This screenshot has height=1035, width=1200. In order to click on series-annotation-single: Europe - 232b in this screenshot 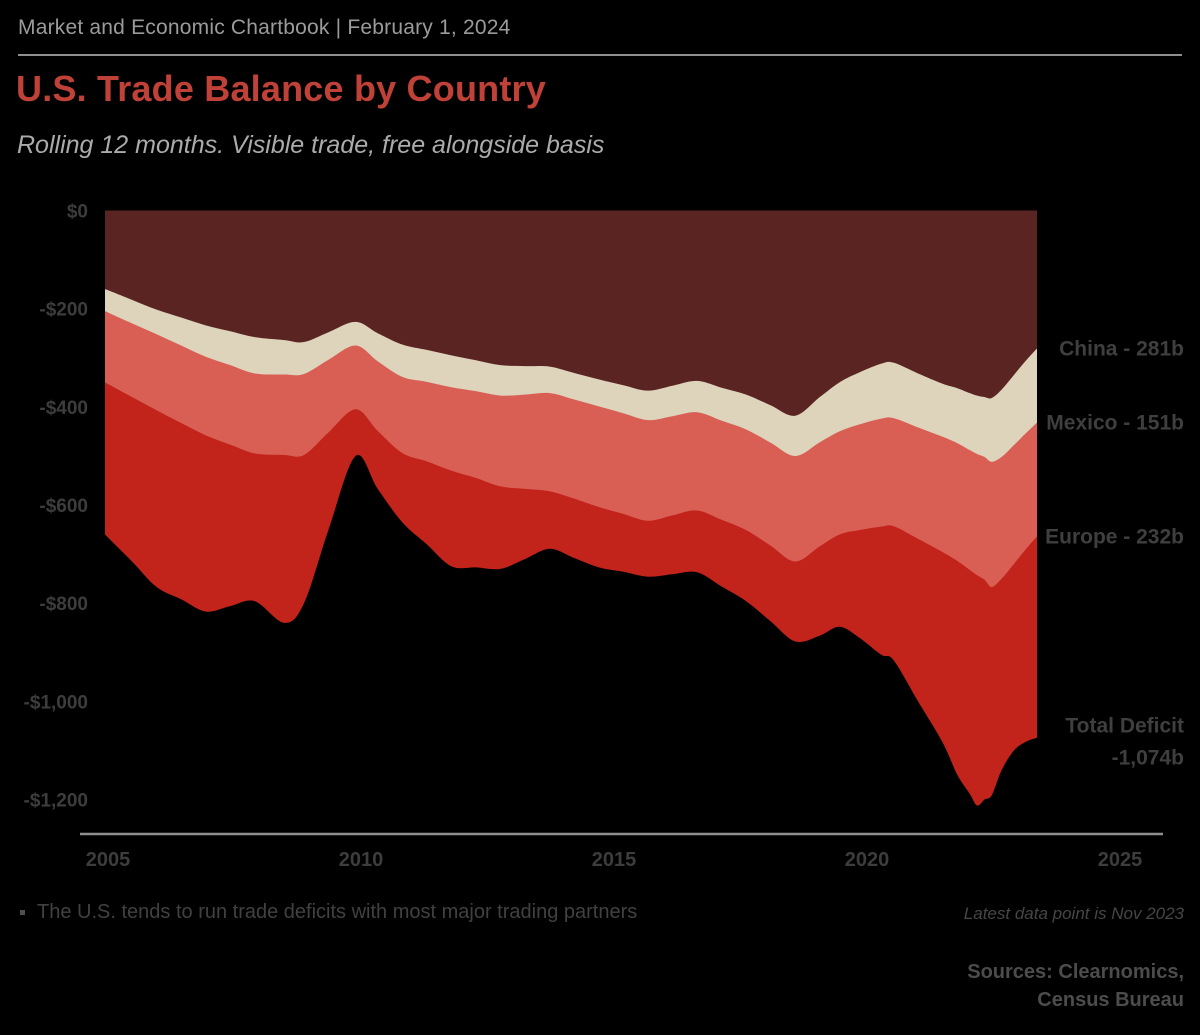, I will do `click(1114, 537)`.